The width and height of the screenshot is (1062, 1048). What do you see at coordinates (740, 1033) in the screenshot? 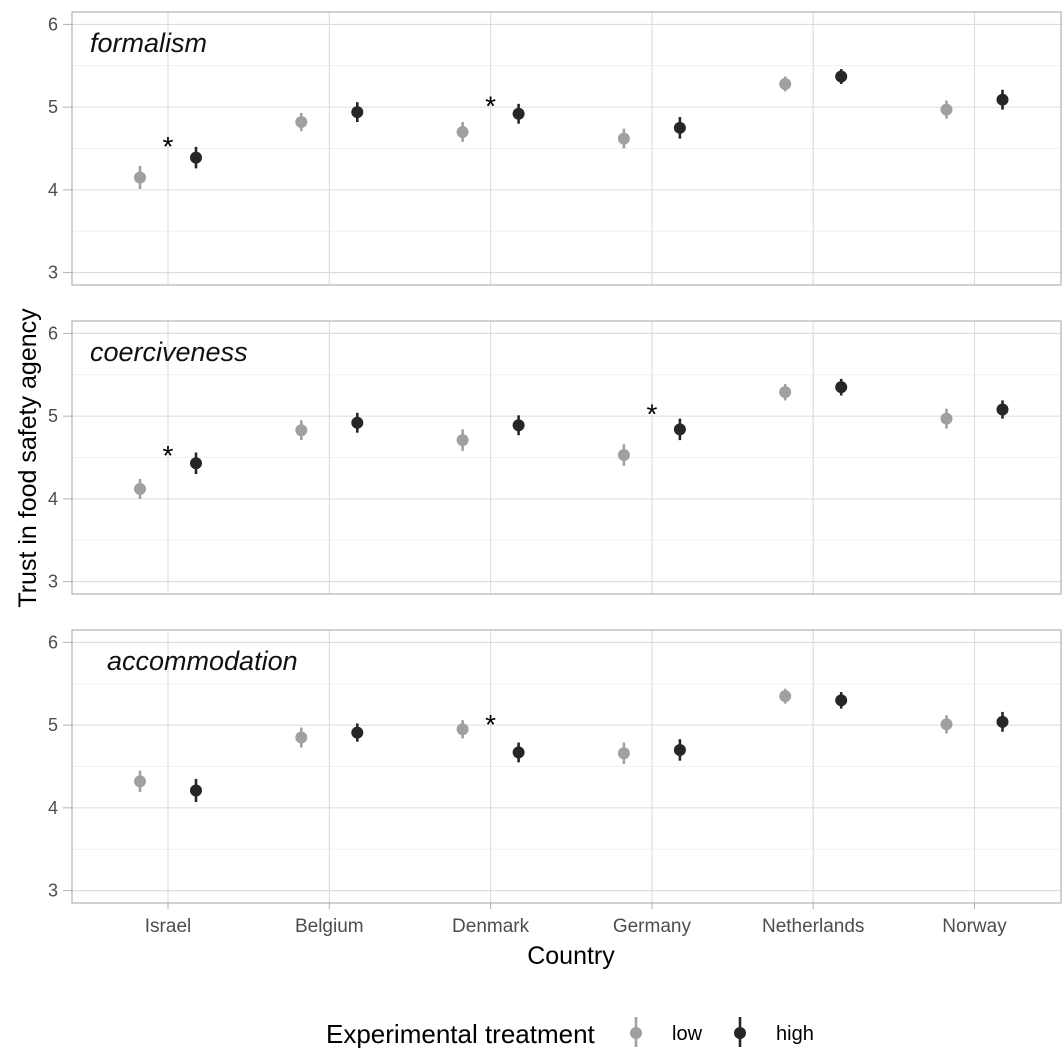
I see `legend-key-point-high` at bounding box center [740, 1033].